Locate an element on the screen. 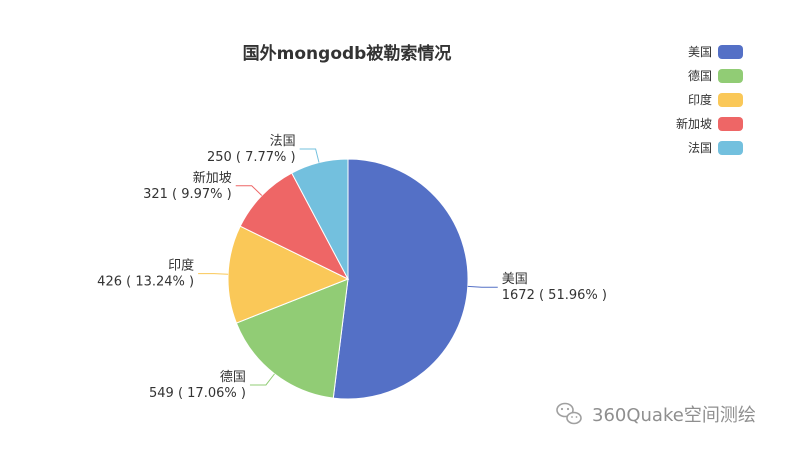  legend-label: 新加坡 is located at coordinates (694, 123).